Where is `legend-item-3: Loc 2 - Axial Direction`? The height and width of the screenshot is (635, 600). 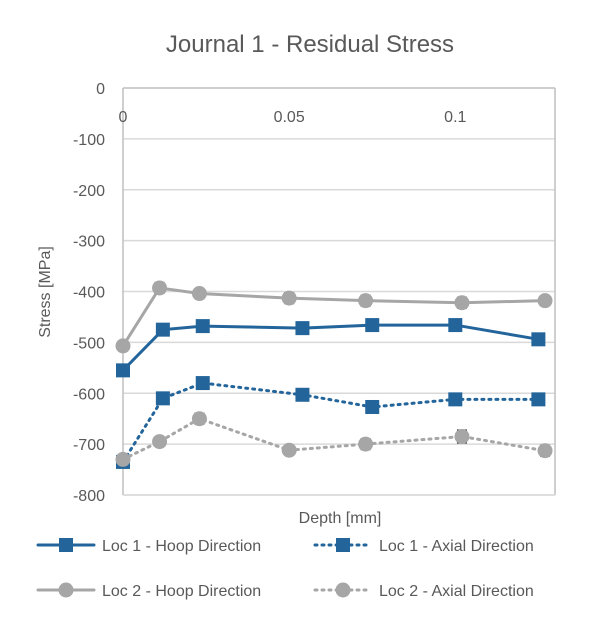
legend-item-3: Loc 2 - Axial Direction is located at coordinates (423, 591).